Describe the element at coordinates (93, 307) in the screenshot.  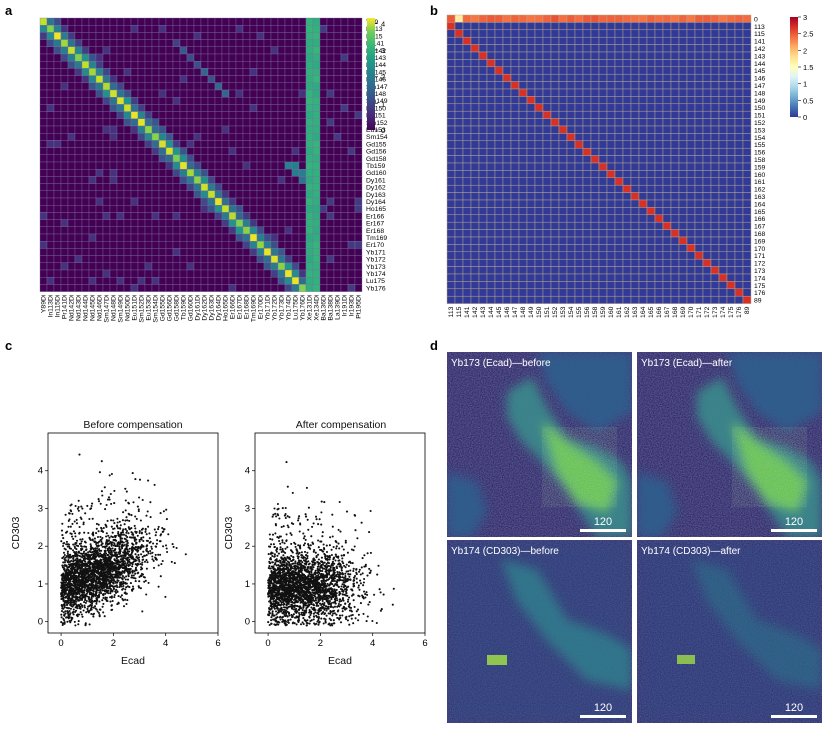
I see `heatmap-a-col-label: Nd145Di` at that location.